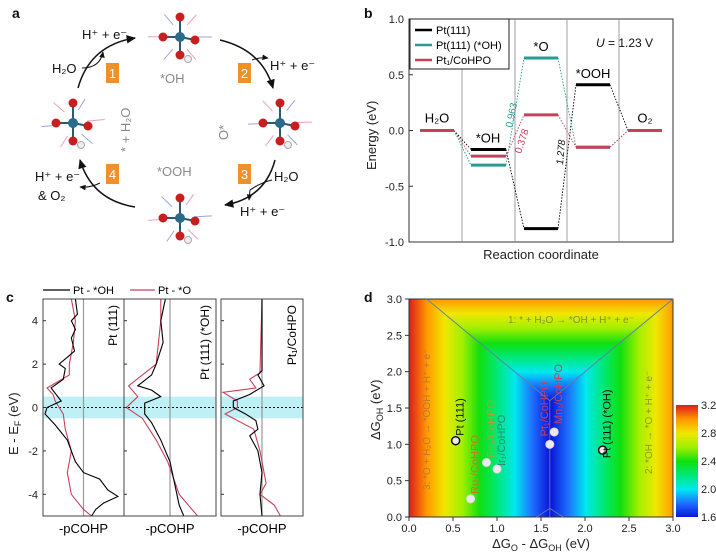 The height and width of the screenshot is (555, 716). Describe the element at coordinates (394, 300) in the screenshot. I see `y-tick-label: 3.0` at that location.